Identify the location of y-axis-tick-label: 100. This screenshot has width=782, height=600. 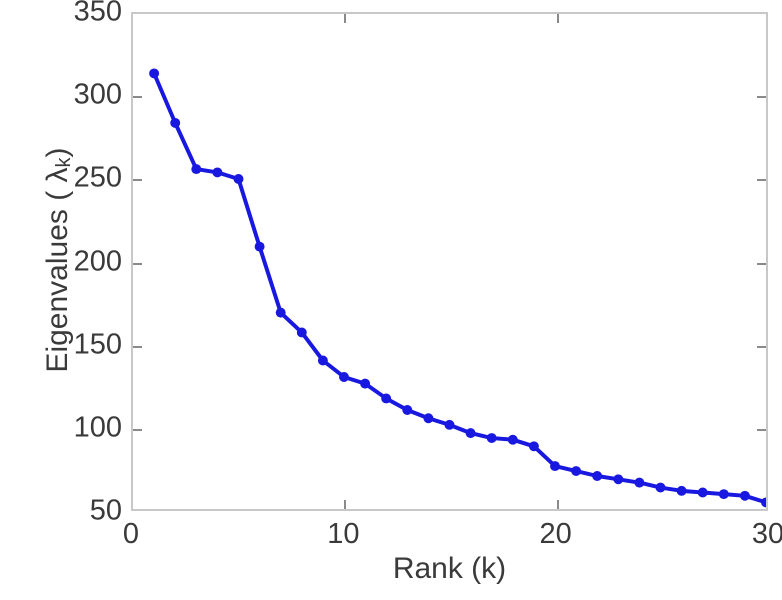
(97, 427).